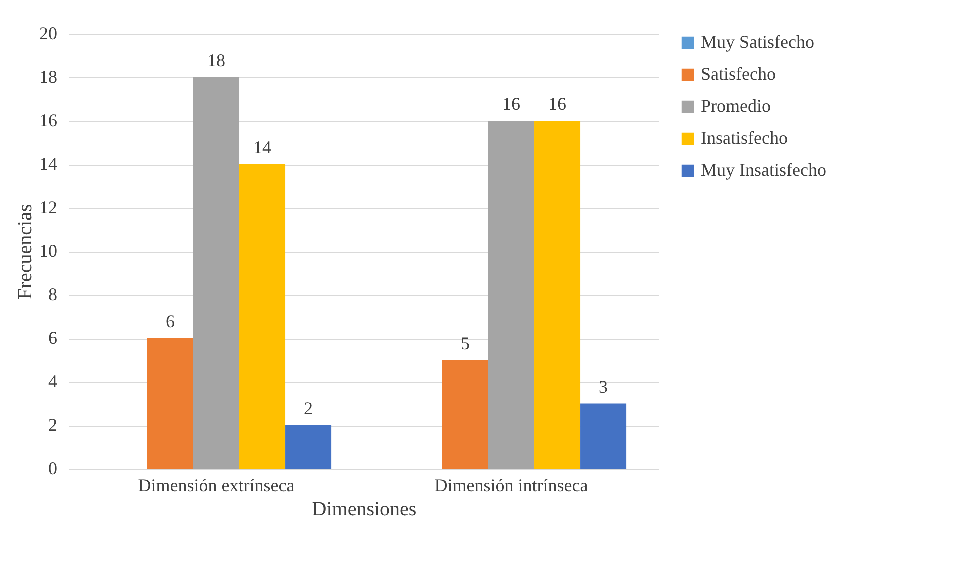 The height and width of the screenshot is (579, 959). What do you see at coordinates (53, 468) in the screenshot?
I see `y-tick-label: 0` at bounding box center [53, 468].